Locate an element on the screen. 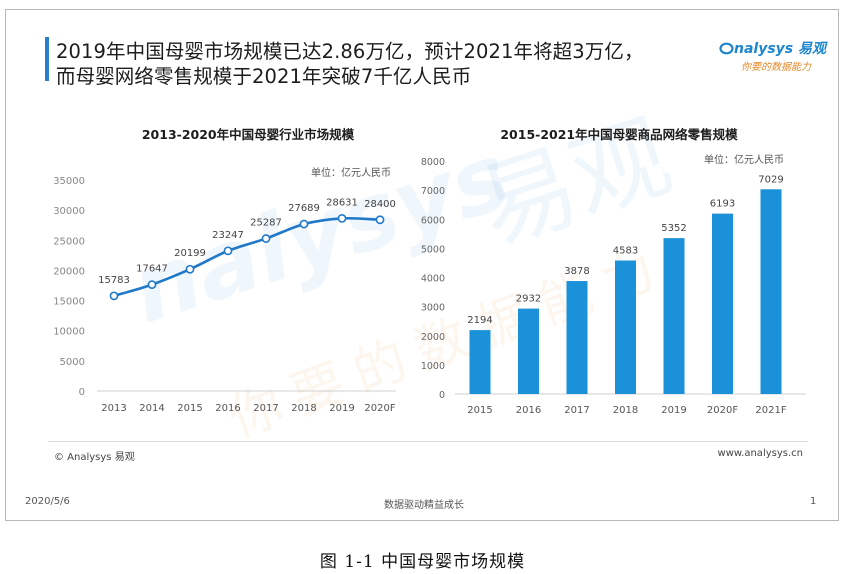 The image size is (845, 574). analysys-logo: nalysys 易观 你要的数据能力 is located at coordinates (774, 58).